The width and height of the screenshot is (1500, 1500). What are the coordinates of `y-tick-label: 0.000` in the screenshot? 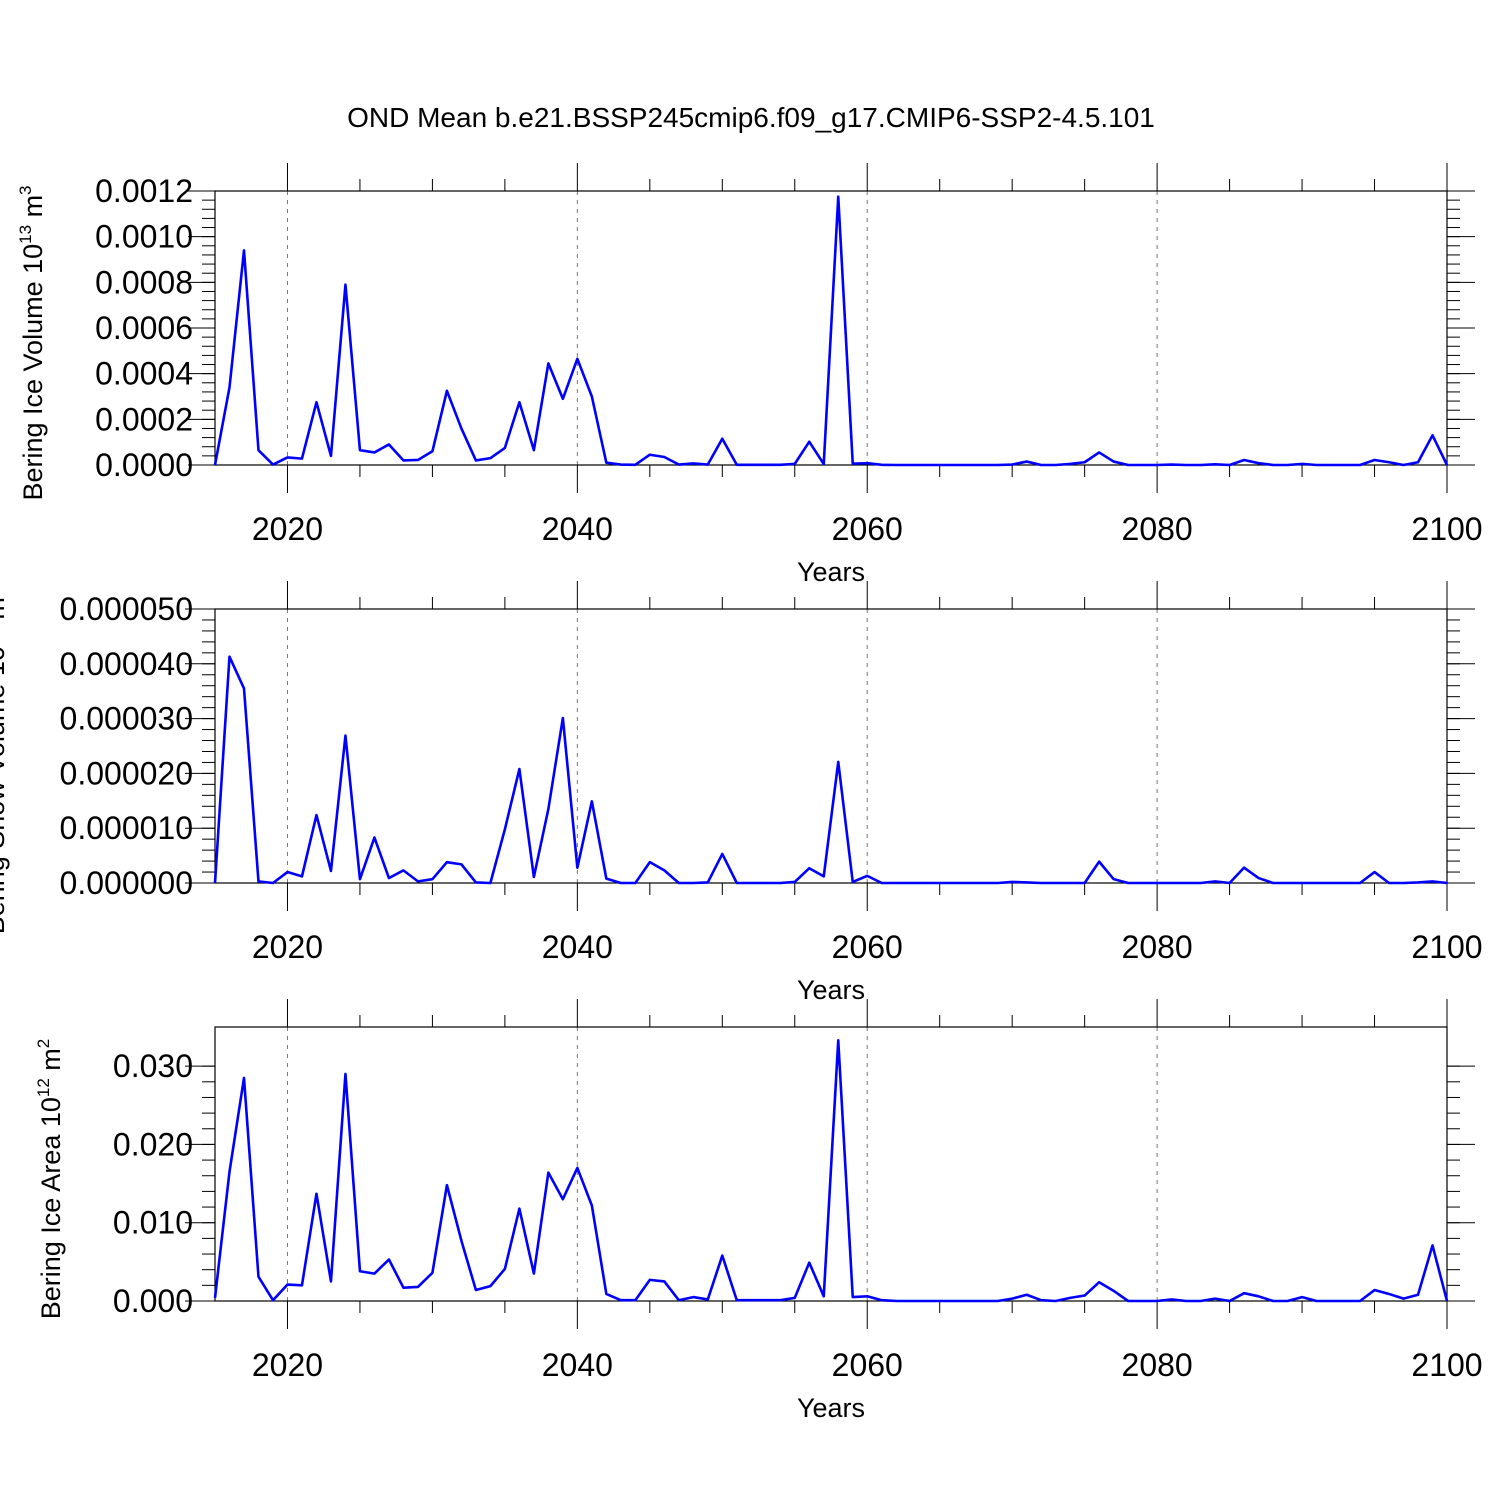 It's located at (153, 1301).